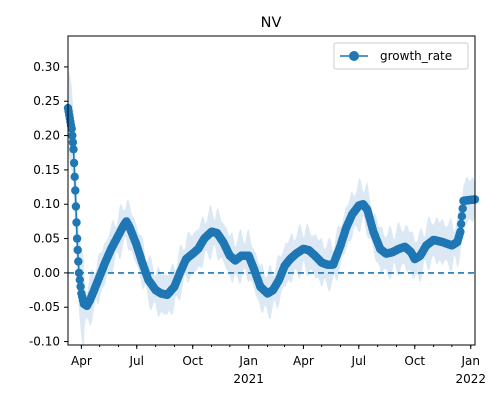  Describe the element at coordinates (278, 365) in the screenshot. I see `x-axis: Apr Jul Oct Jan 2021 Apr Jul Oct Jan 2022` at that location.